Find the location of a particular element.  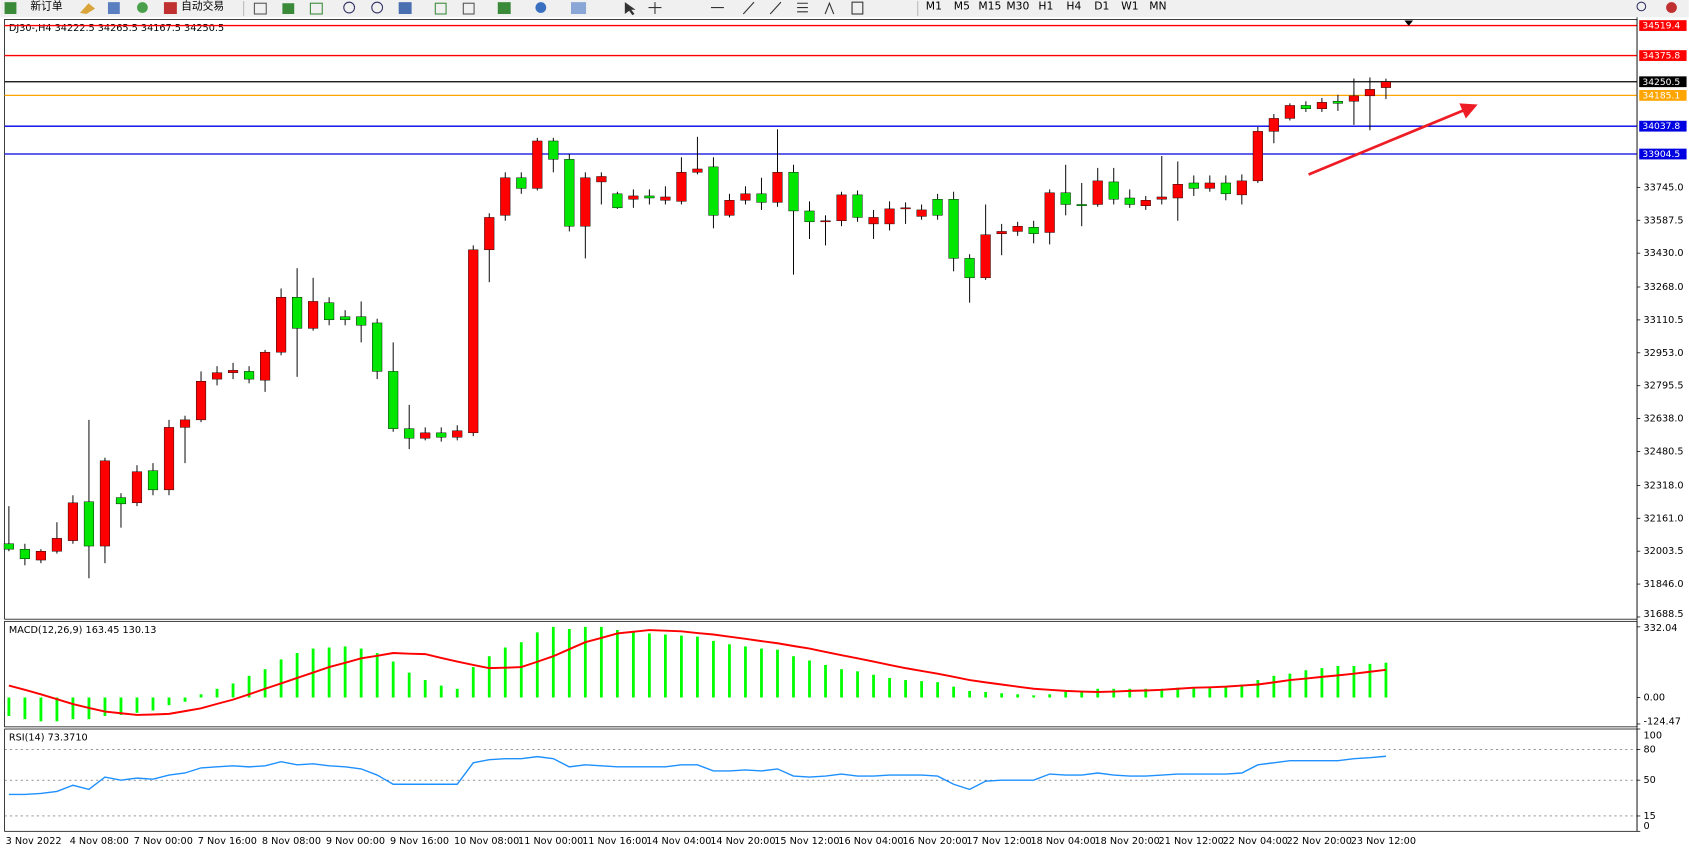

search-icon is located at coordinates (1641, 6).